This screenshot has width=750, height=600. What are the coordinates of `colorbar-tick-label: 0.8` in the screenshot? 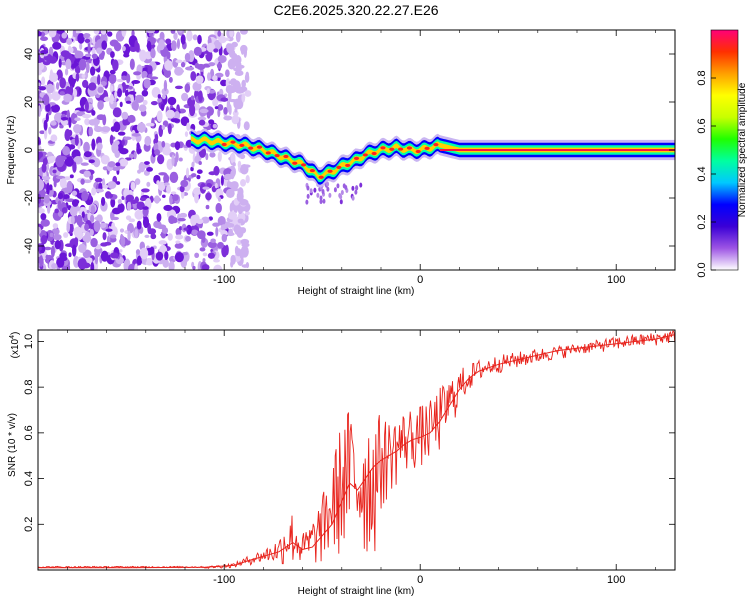 It's located at (702, 77).